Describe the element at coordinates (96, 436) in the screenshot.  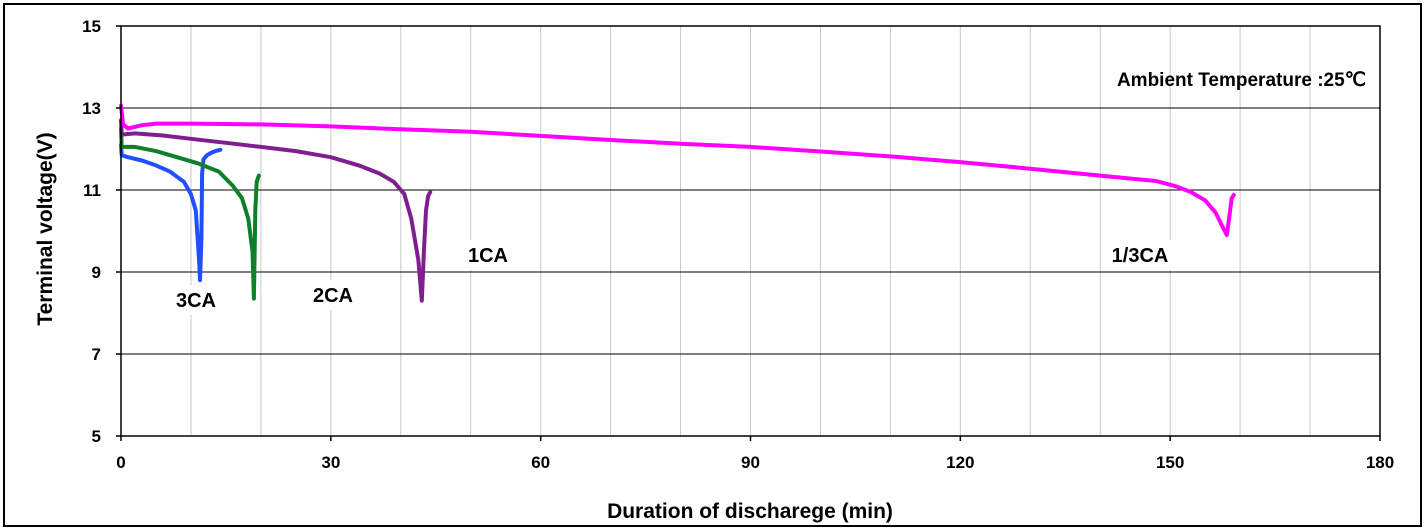
I see `y-tick-label: 5` at that location.